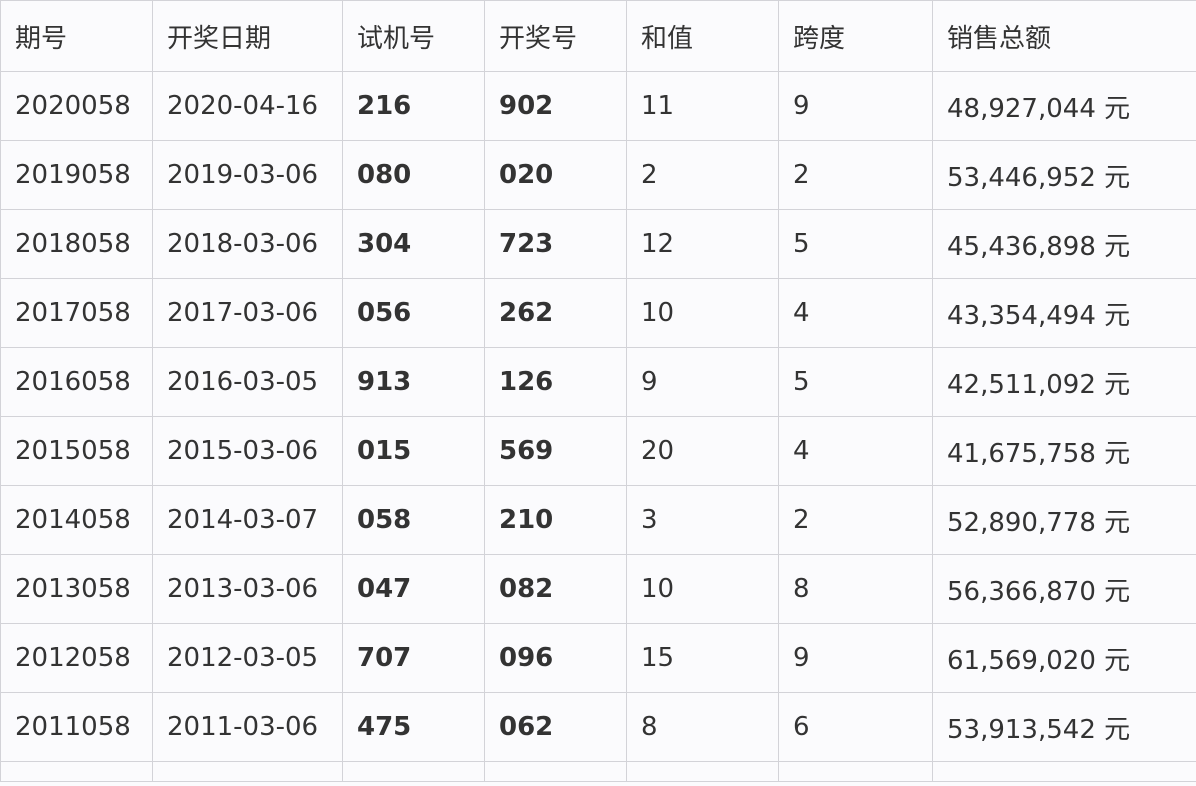  What do you see at coordinates (1064, 313) in the screenshot?
I see `cell-total-sales: 43,354,494 元` at bounding box center [1064, 313].